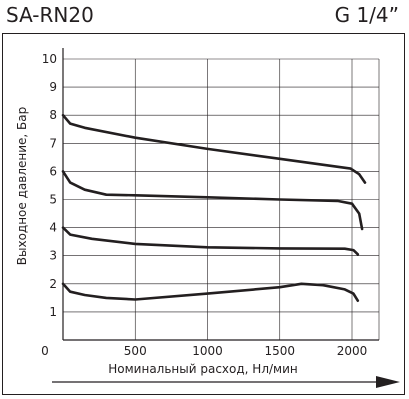  What do you see at coordinates (366, 15) in the screenshot?
I see `thread-size: G 1/4”` at bounding box center [366, 15].